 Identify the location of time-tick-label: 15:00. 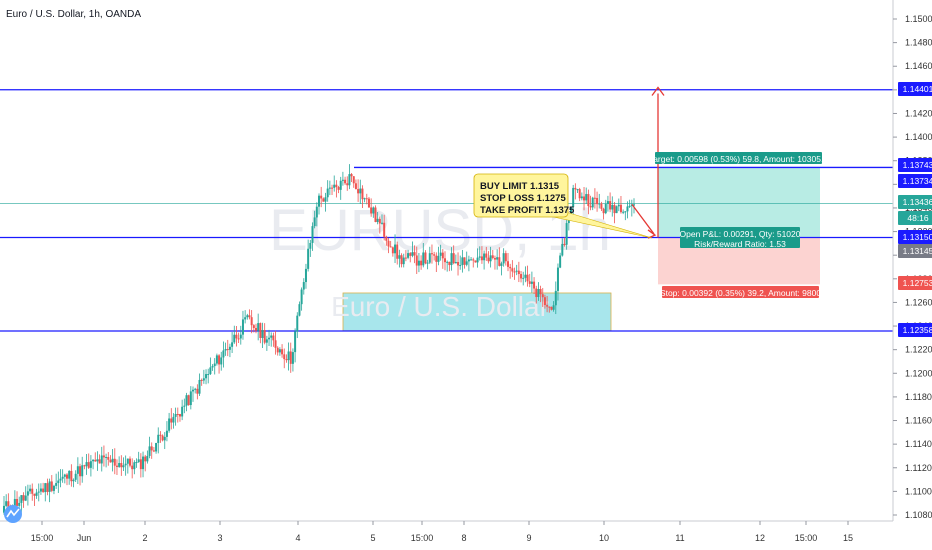
(42, 538).